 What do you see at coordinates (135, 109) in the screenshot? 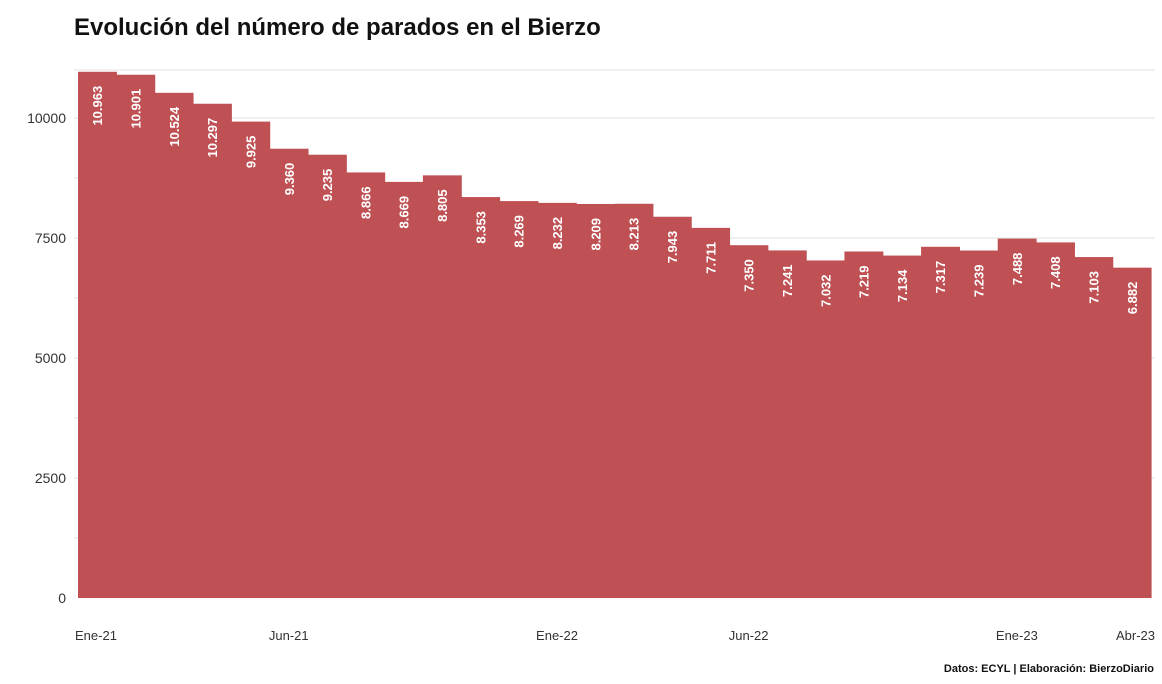
I see `data-label: 10.901` at bounding box center [135, 109].